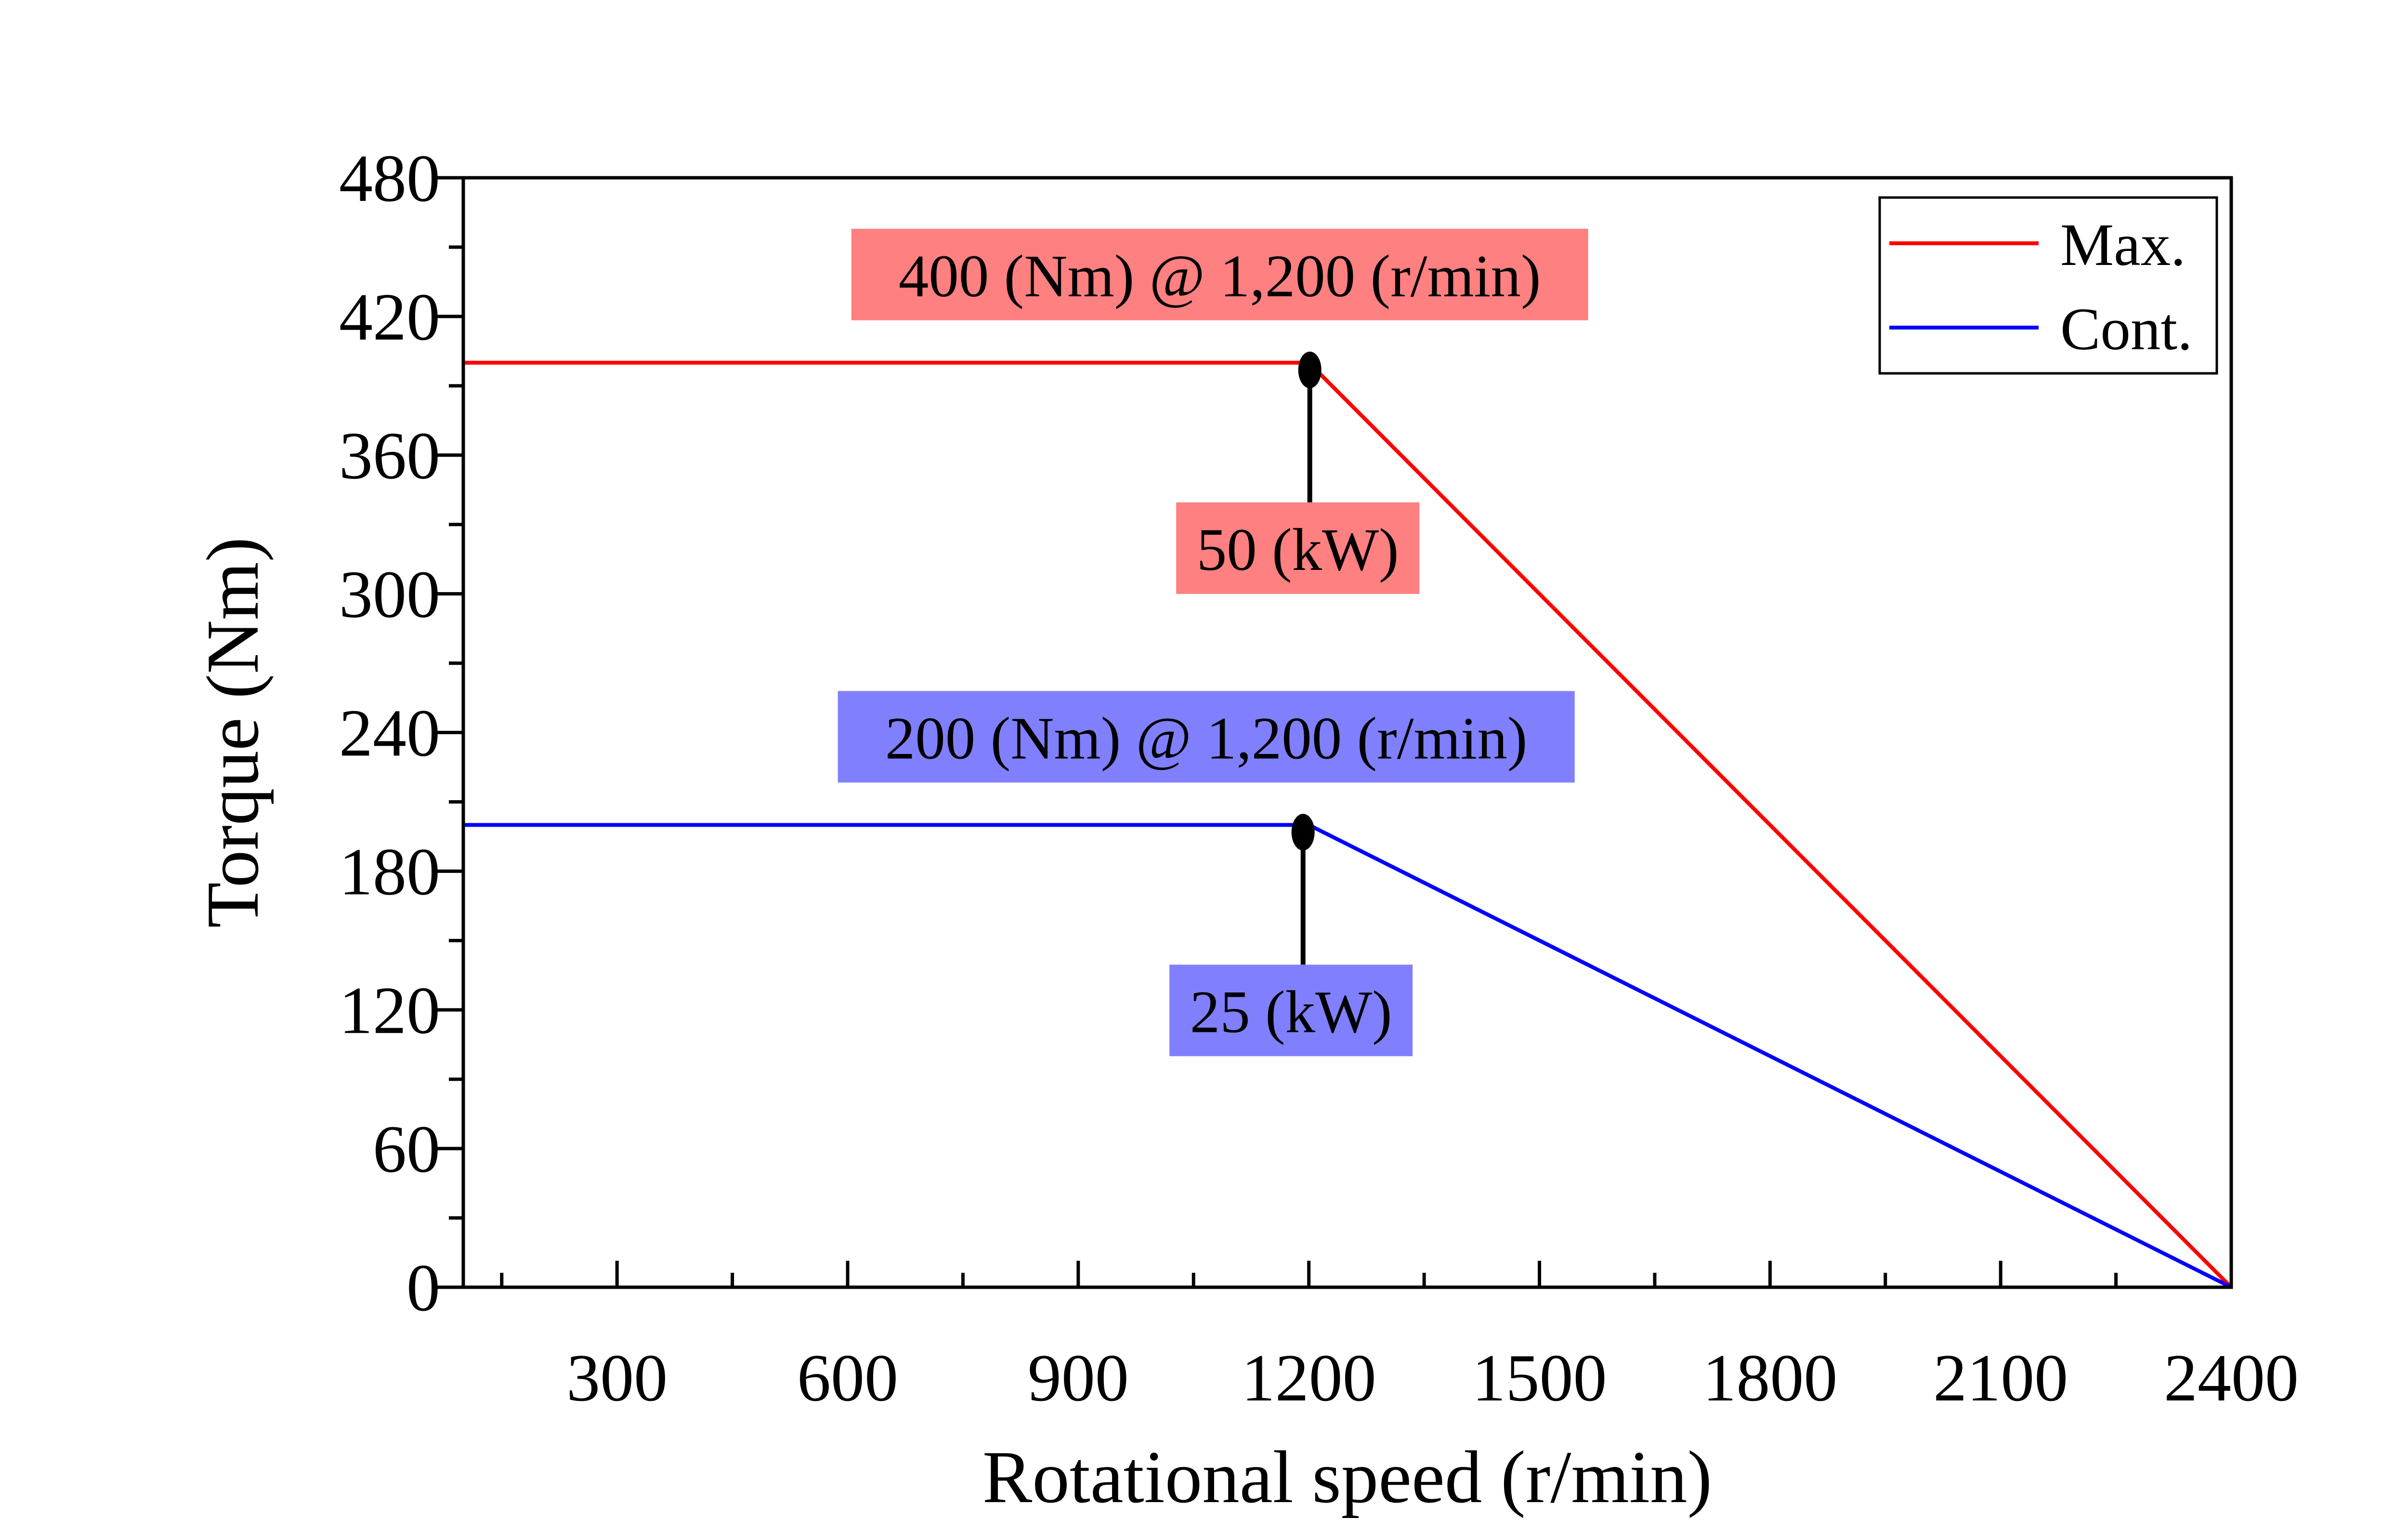 This screenshot has width=2408, height=1531. I want to click on legend: Max. Cont., so click(2048, 286).